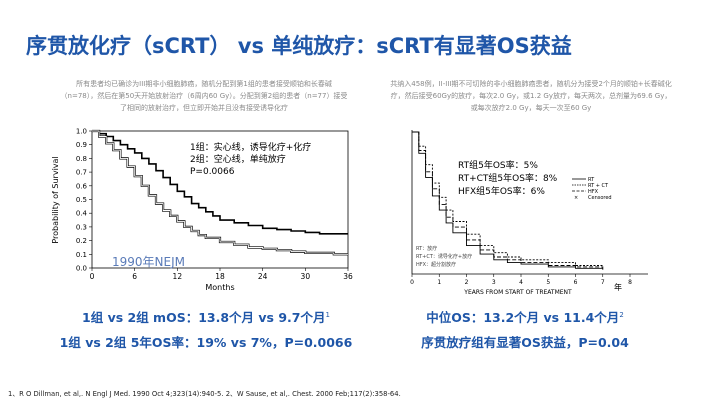  Describe the element at coordinates (219, 287) in the screenshot. I see `left-x-axis-label: Months` at that location.